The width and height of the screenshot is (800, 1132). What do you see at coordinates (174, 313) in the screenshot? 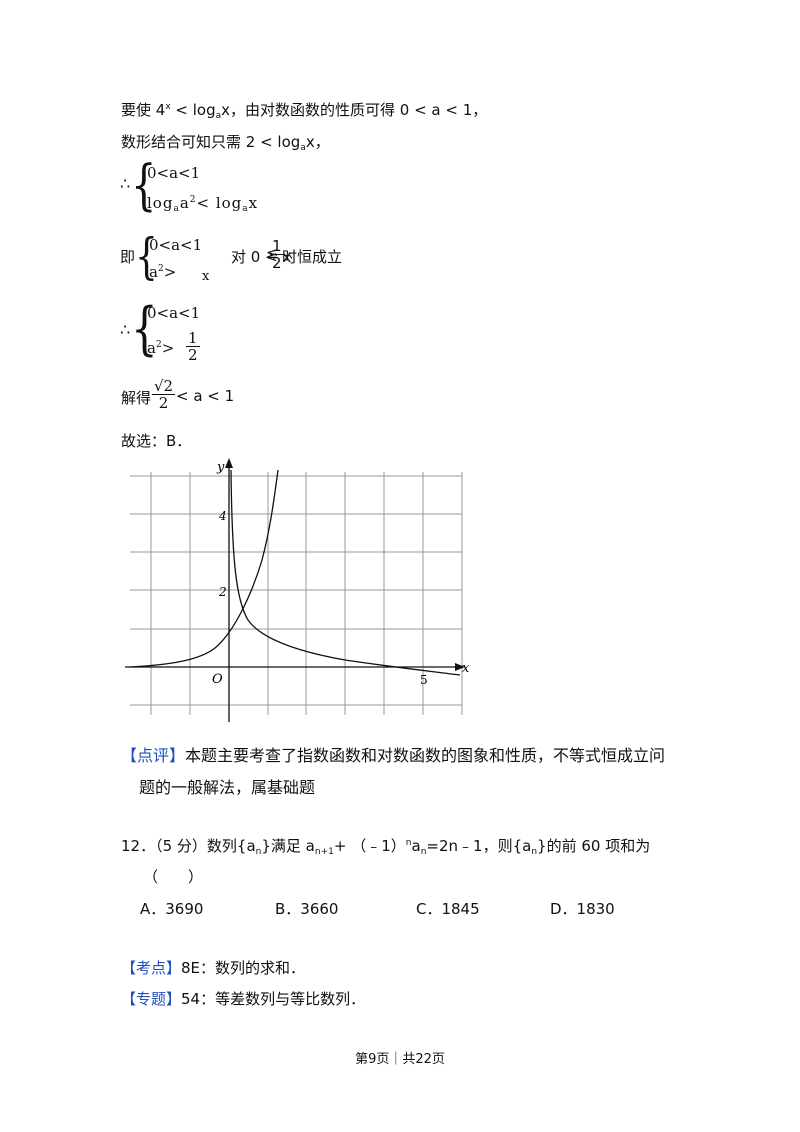
I see `sys3-row1: 0<a<1` at bounding box center [174, 313].